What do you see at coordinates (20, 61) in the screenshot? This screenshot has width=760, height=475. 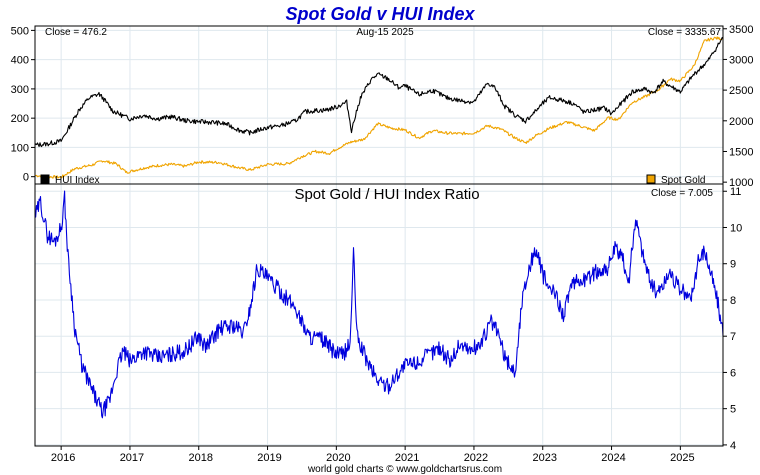 I see `hui-tick-label: 400` at bounding box center [20, 61].